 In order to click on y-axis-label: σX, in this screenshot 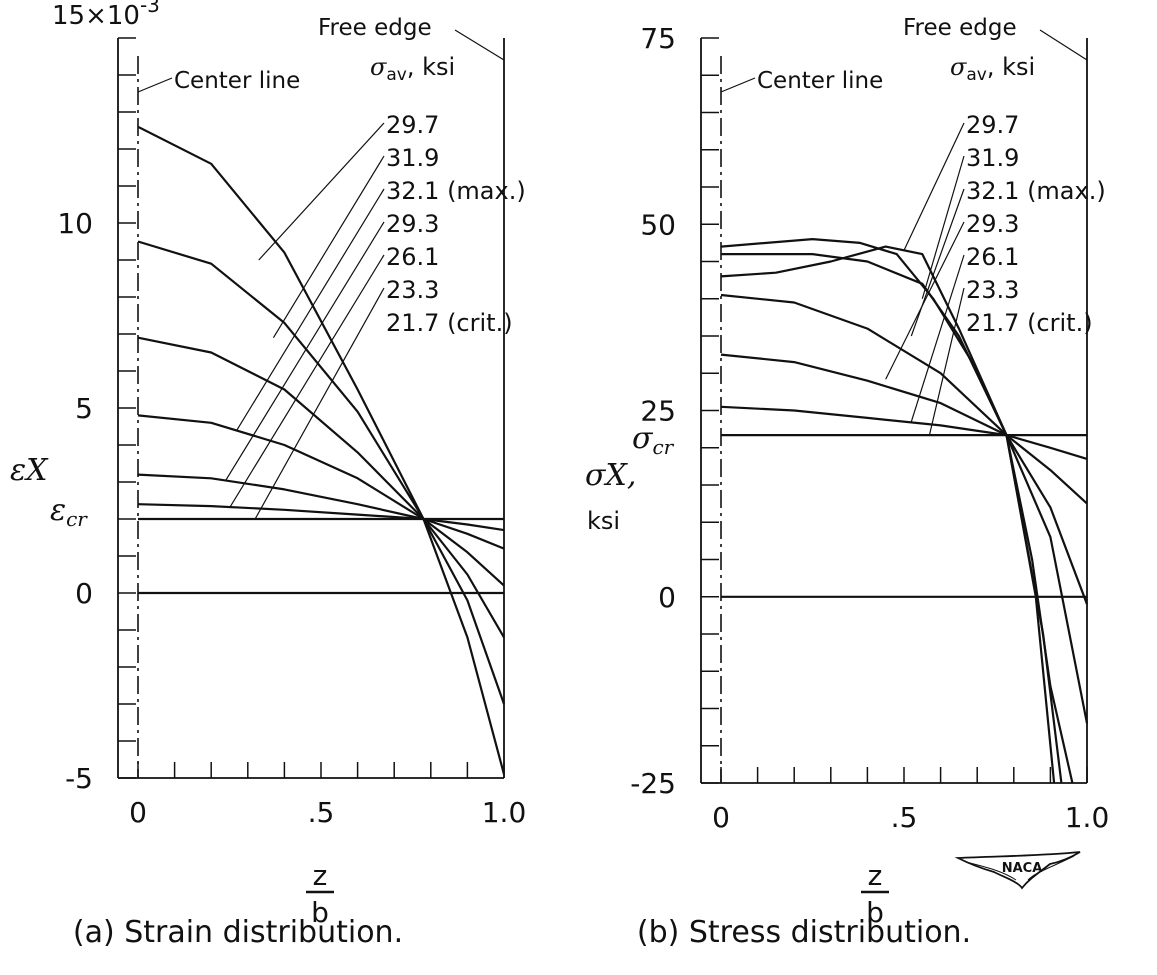, I will do `click(610, 475)`.